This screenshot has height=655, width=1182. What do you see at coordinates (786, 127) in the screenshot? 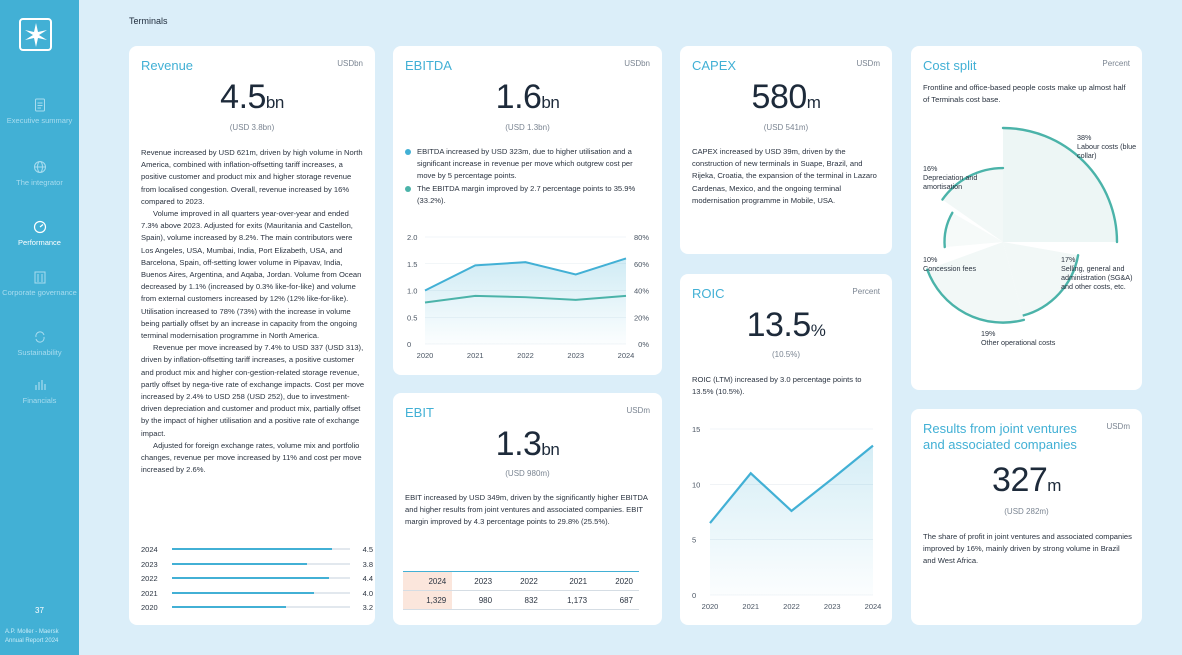
I see `prior-year-value: (USD 541m)` at bounding box center [786, 127].